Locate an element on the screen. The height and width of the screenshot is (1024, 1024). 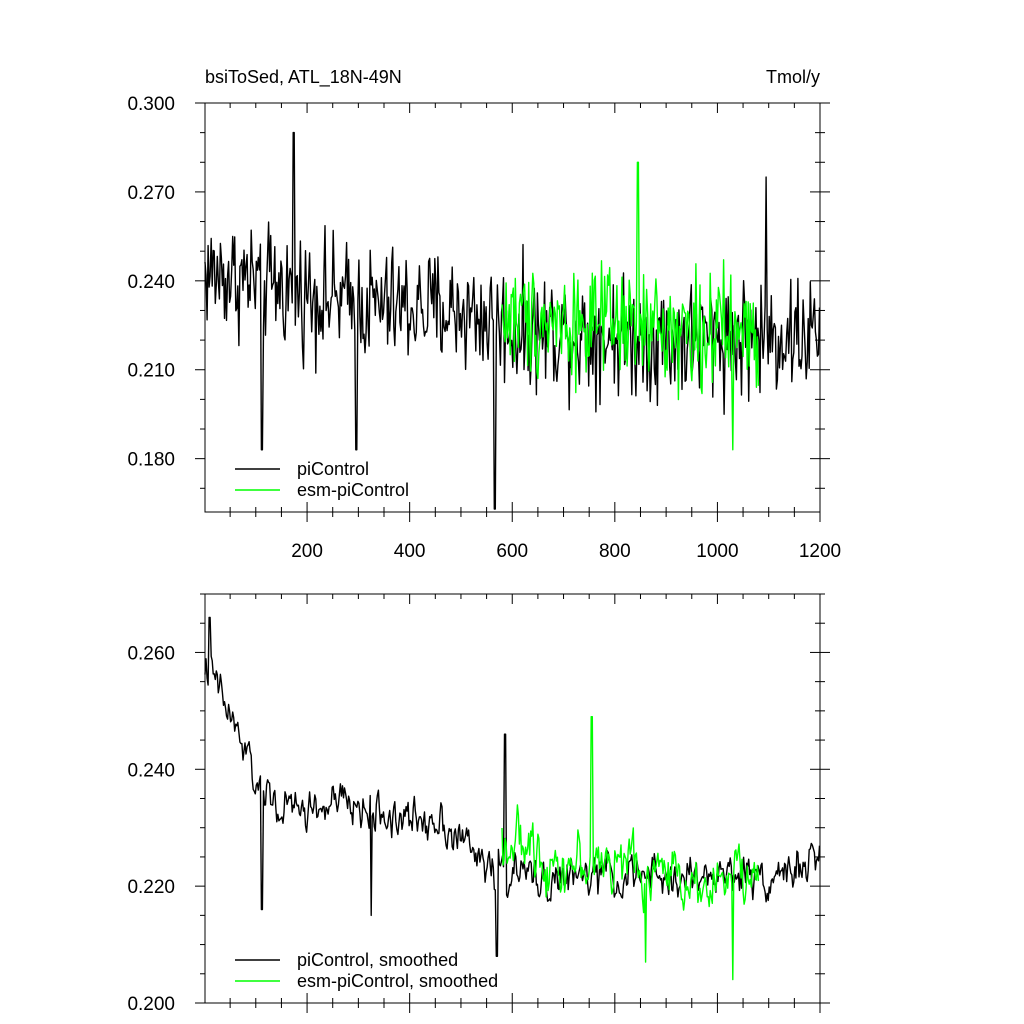
y-tick-label: 0.200 is located at coordinates (151, 1004).